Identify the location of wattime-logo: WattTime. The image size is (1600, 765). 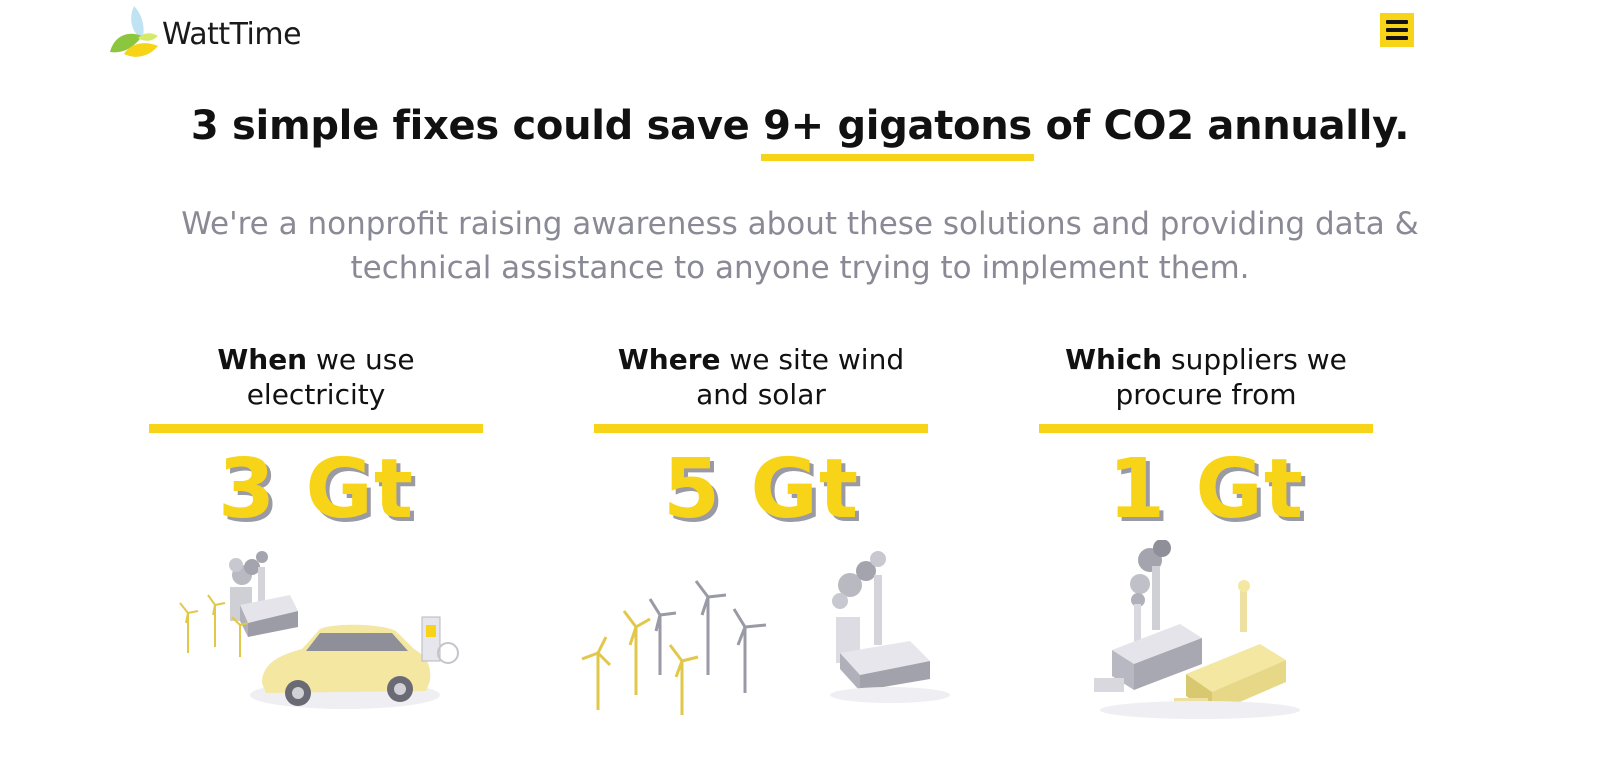
(205, 32).